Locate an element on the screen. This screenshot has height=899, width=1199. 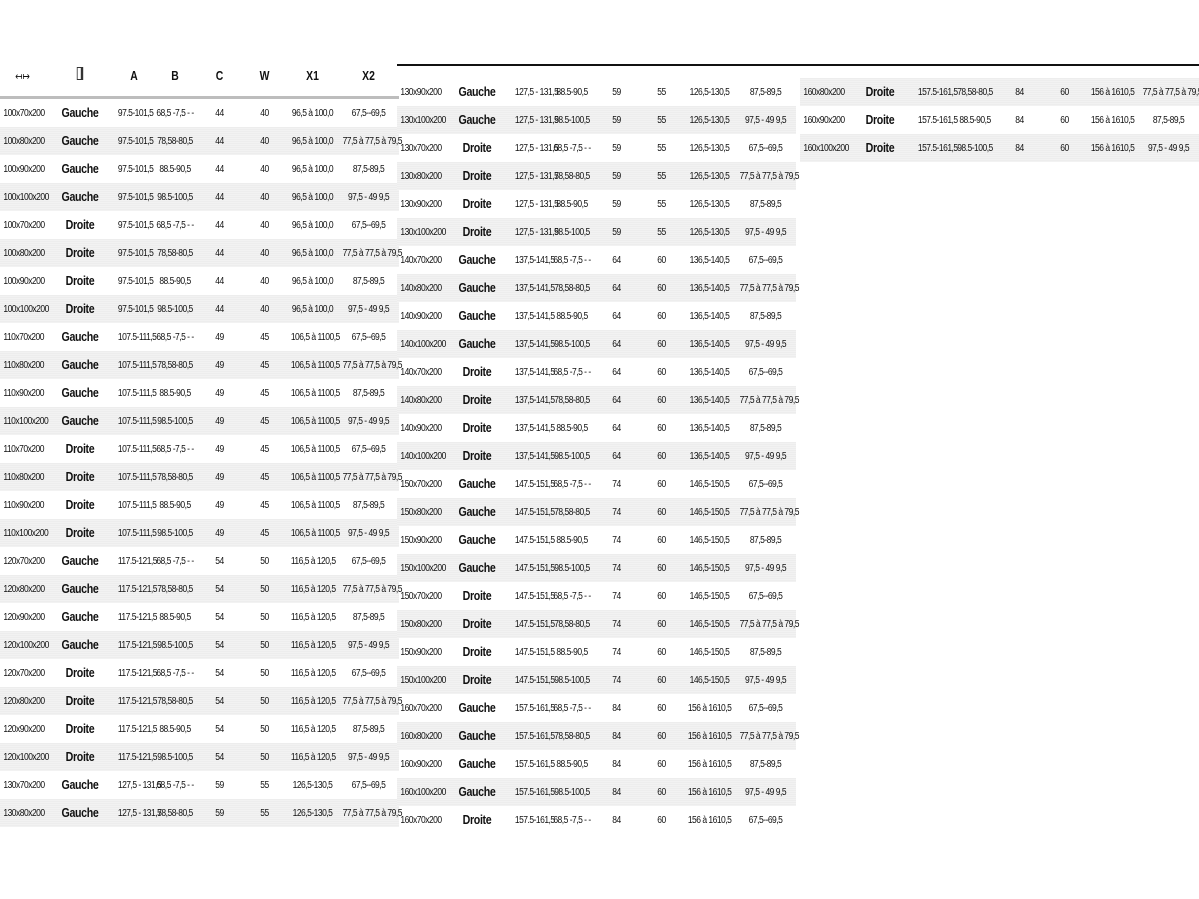
cell-x1: 96,5 à 100,0 is located at coordinates (312, 253).